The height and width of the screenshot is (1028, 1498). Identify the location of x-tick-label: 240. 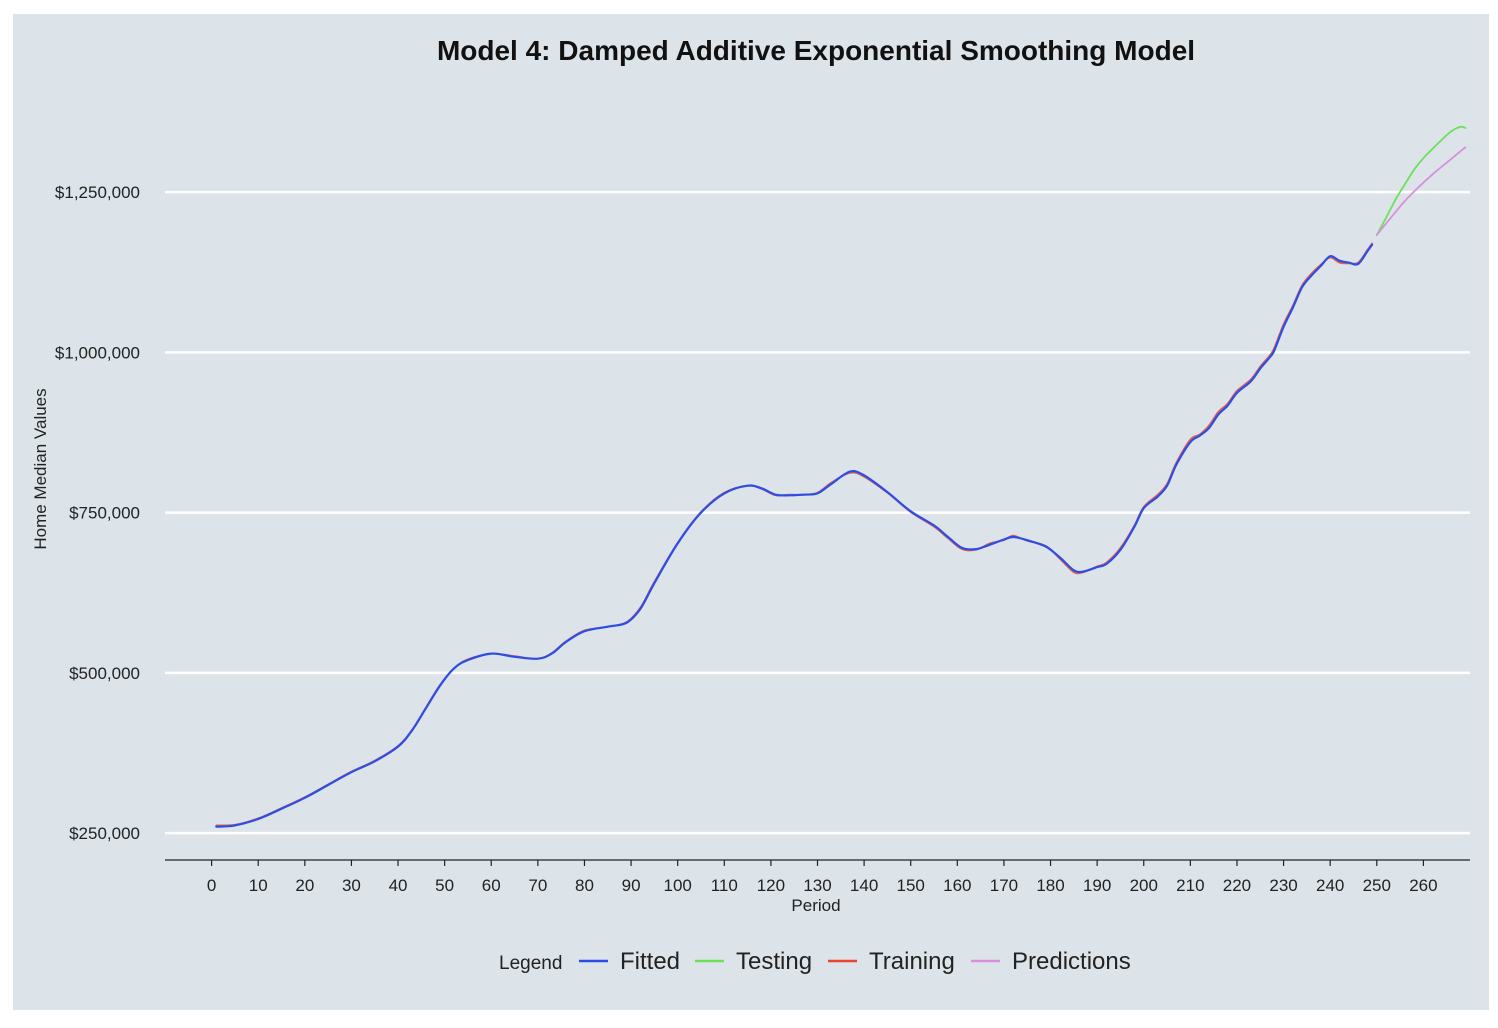
(1330, 885).